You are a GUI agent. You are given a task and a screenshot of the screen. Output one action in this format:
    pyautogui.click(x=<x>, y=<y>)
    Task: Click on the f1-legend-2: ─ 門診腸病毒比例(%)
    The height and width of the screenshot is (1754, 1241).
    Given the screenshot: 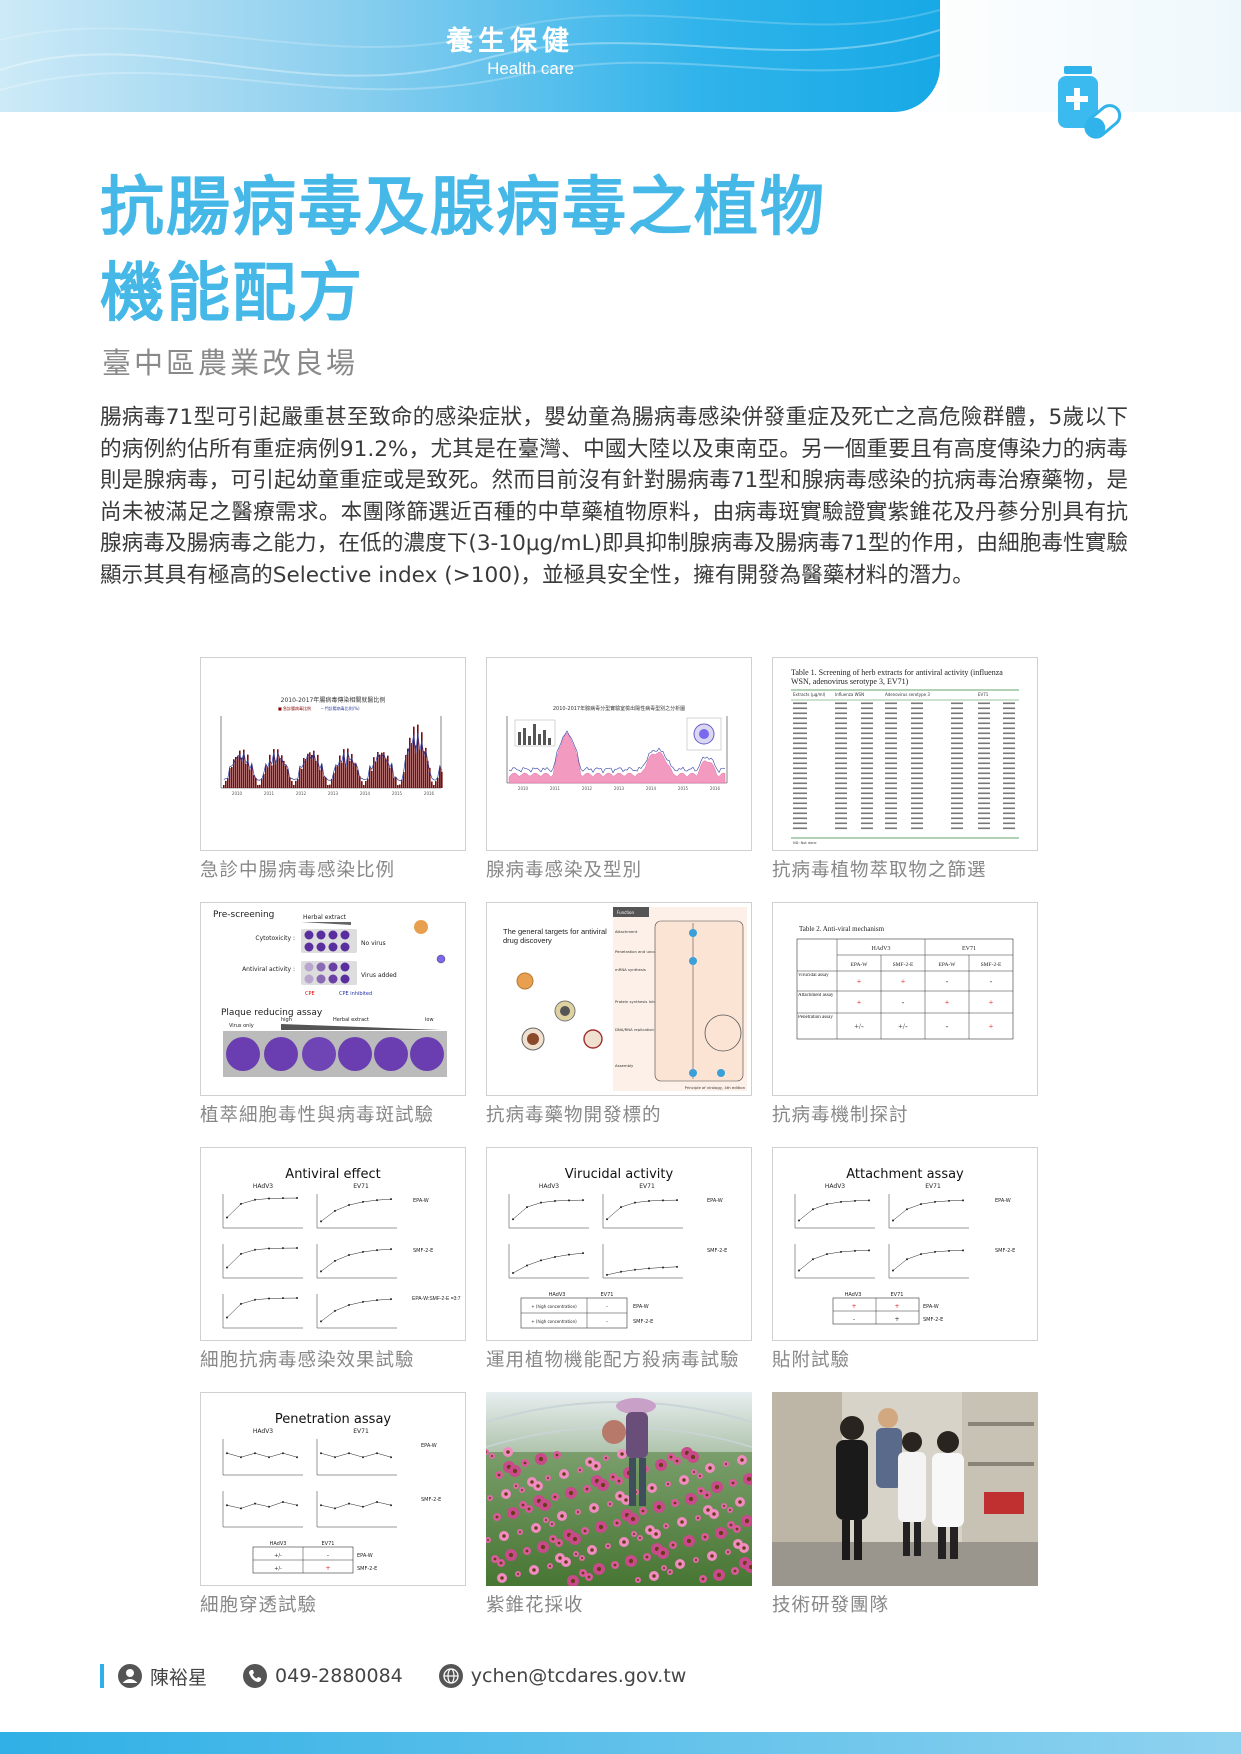 What is the action you would take?
    pyautogui.click(x=340, y=708)
    